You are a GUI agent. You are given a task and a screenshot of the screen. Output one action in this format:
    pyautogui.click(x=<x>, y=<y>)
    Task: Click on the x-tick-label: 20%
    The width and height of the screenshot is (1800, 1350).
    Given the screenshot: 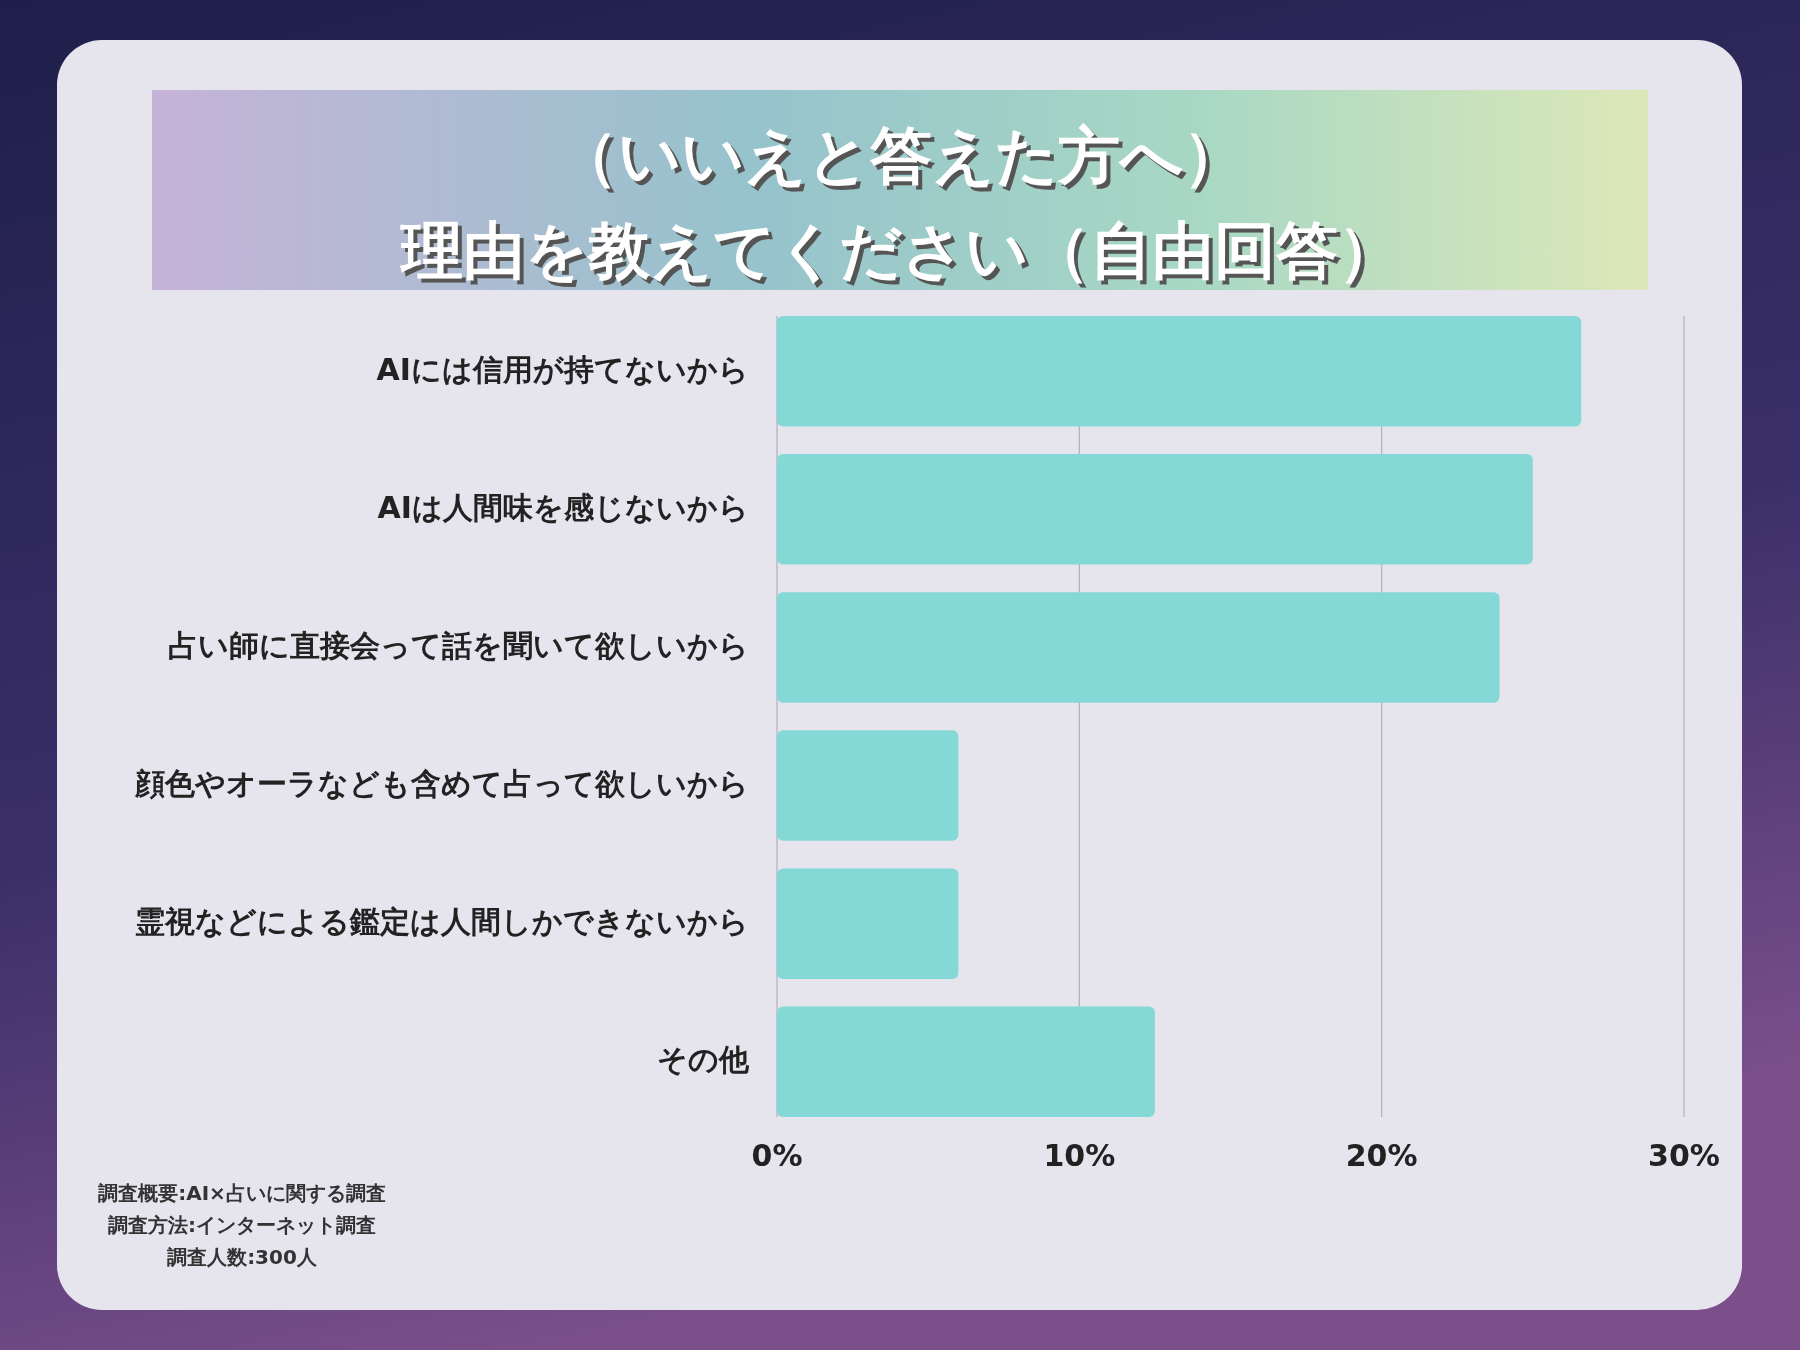 What is the action you would take?
    pyautogui.click(x=1381, y=1155)
    